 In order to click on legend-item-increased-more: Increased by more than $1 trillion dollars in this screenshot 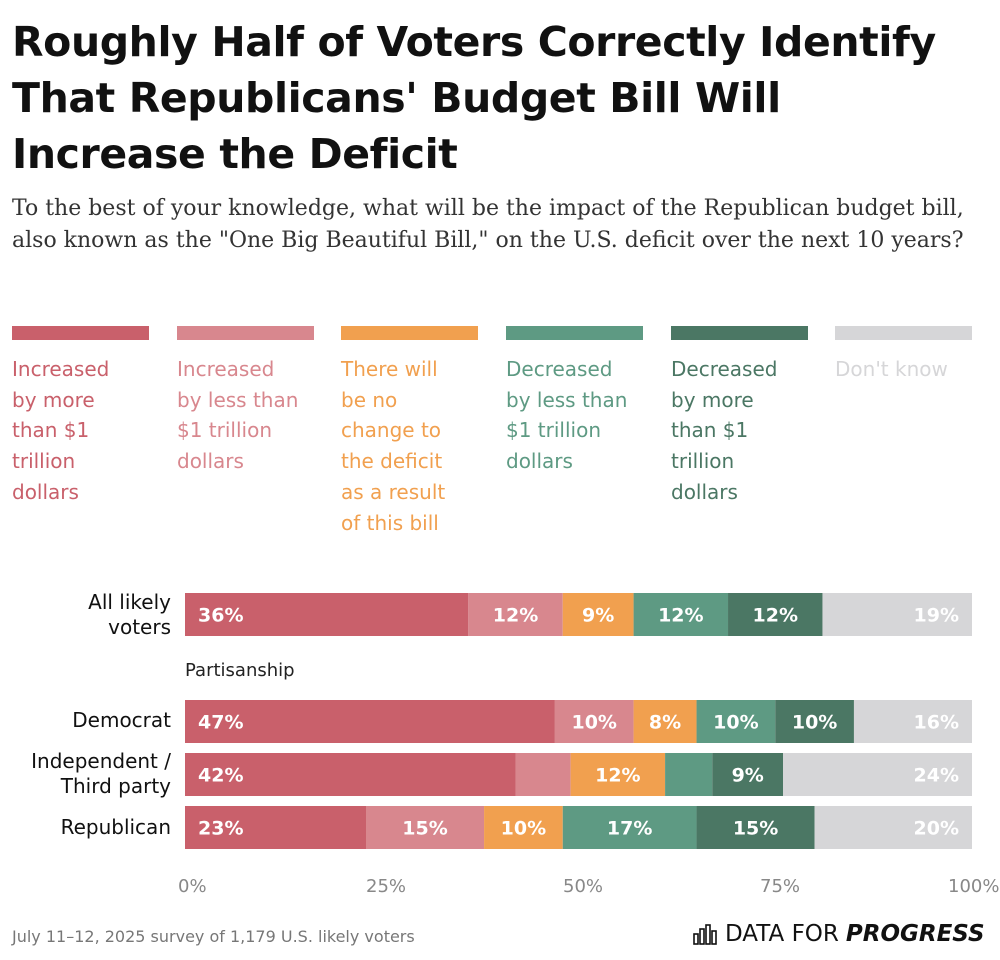, I will do `click(80, 417)`.